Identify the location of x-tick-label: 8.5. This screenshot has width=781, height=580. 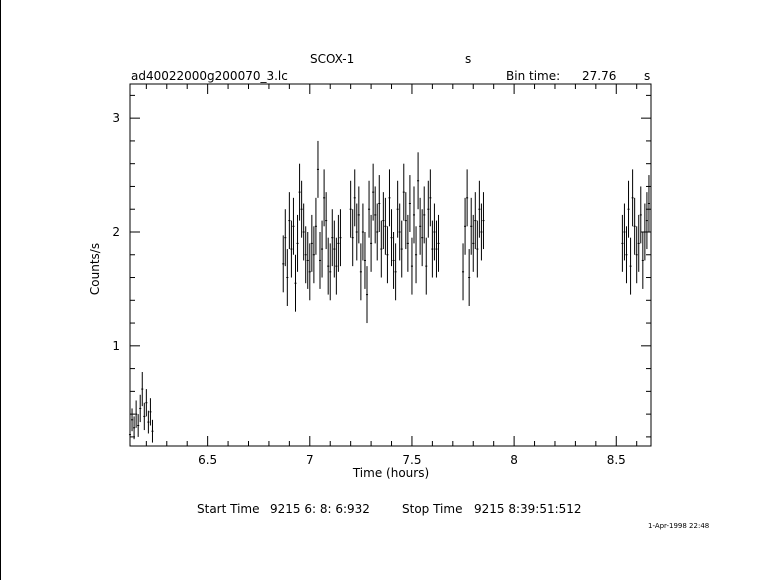
(616, 460).